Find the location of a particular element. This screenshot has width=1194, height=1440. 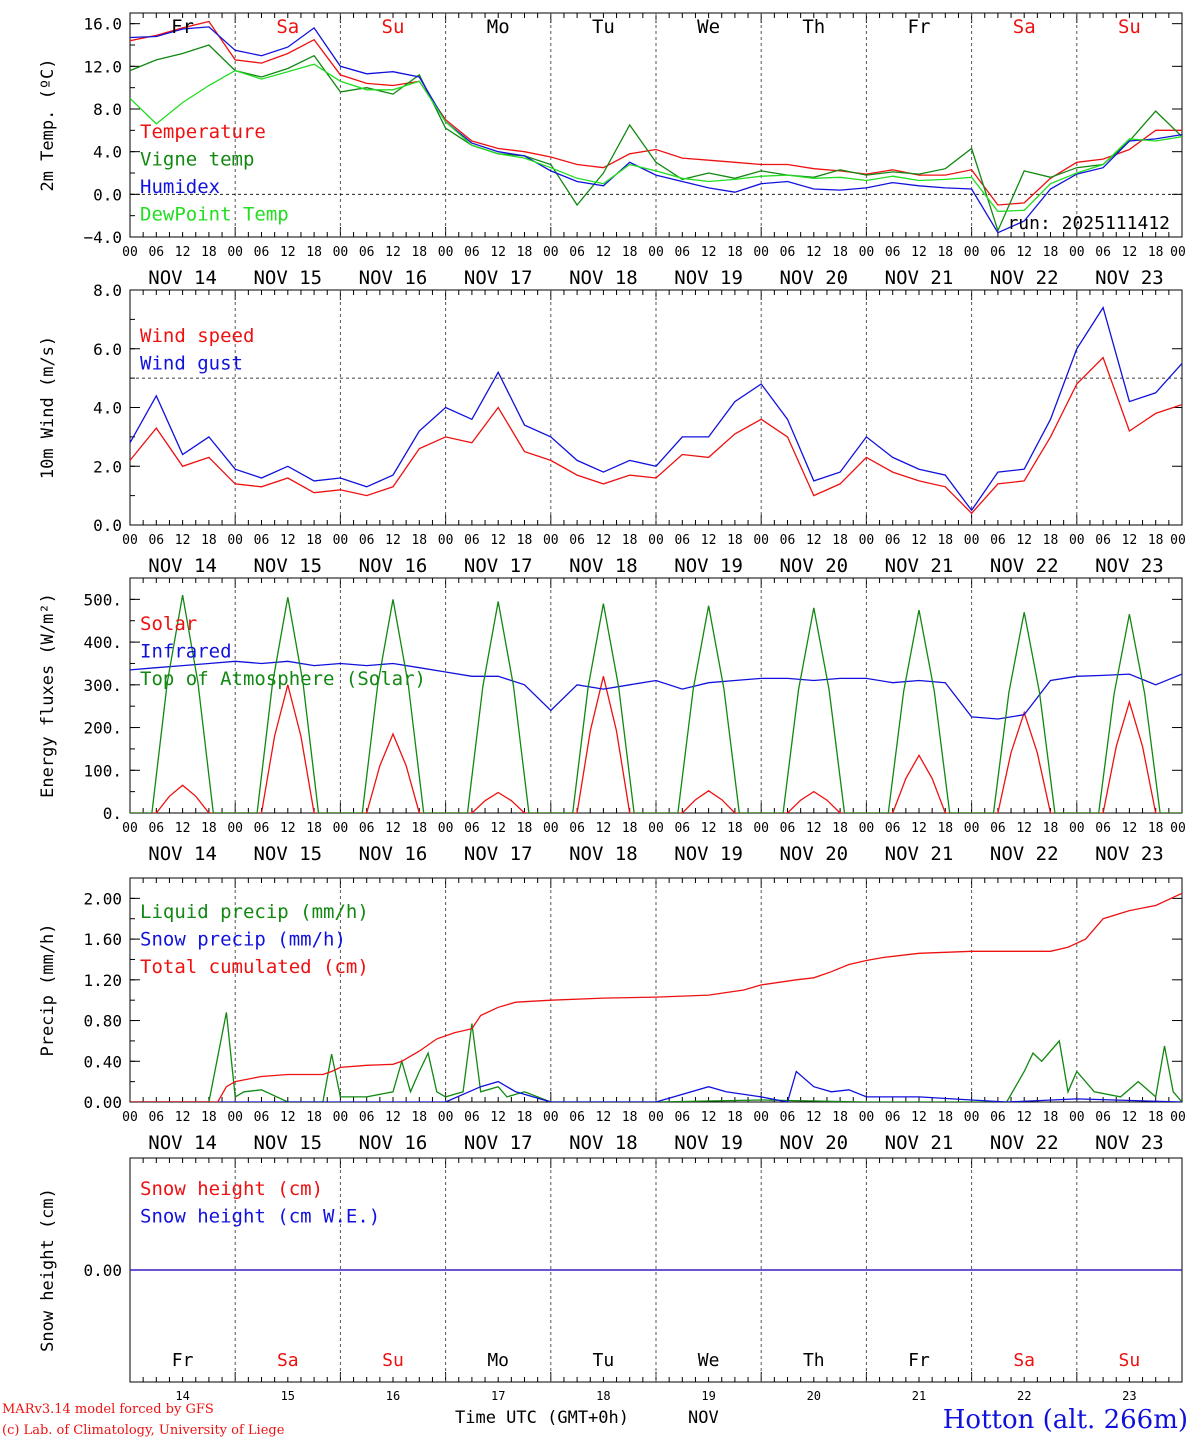

day-label: NOV 23 is located at coordinates (1129, 854).